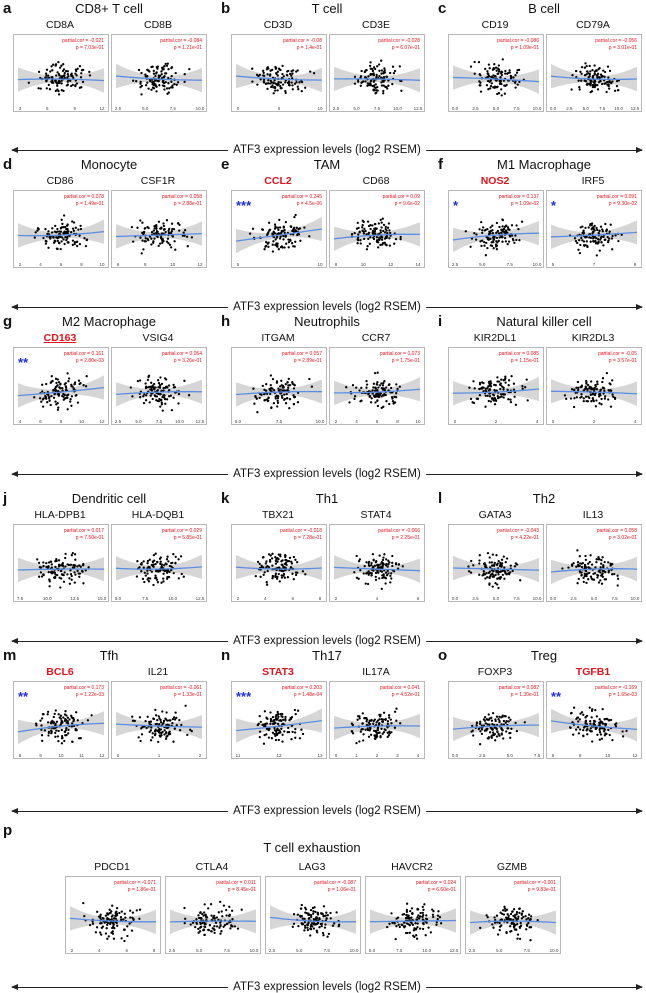 This screenshot has height=993, width=646. Describe the element at coordinates (553, 264) in the screenshot. I see `tick-label: 5` at that location.